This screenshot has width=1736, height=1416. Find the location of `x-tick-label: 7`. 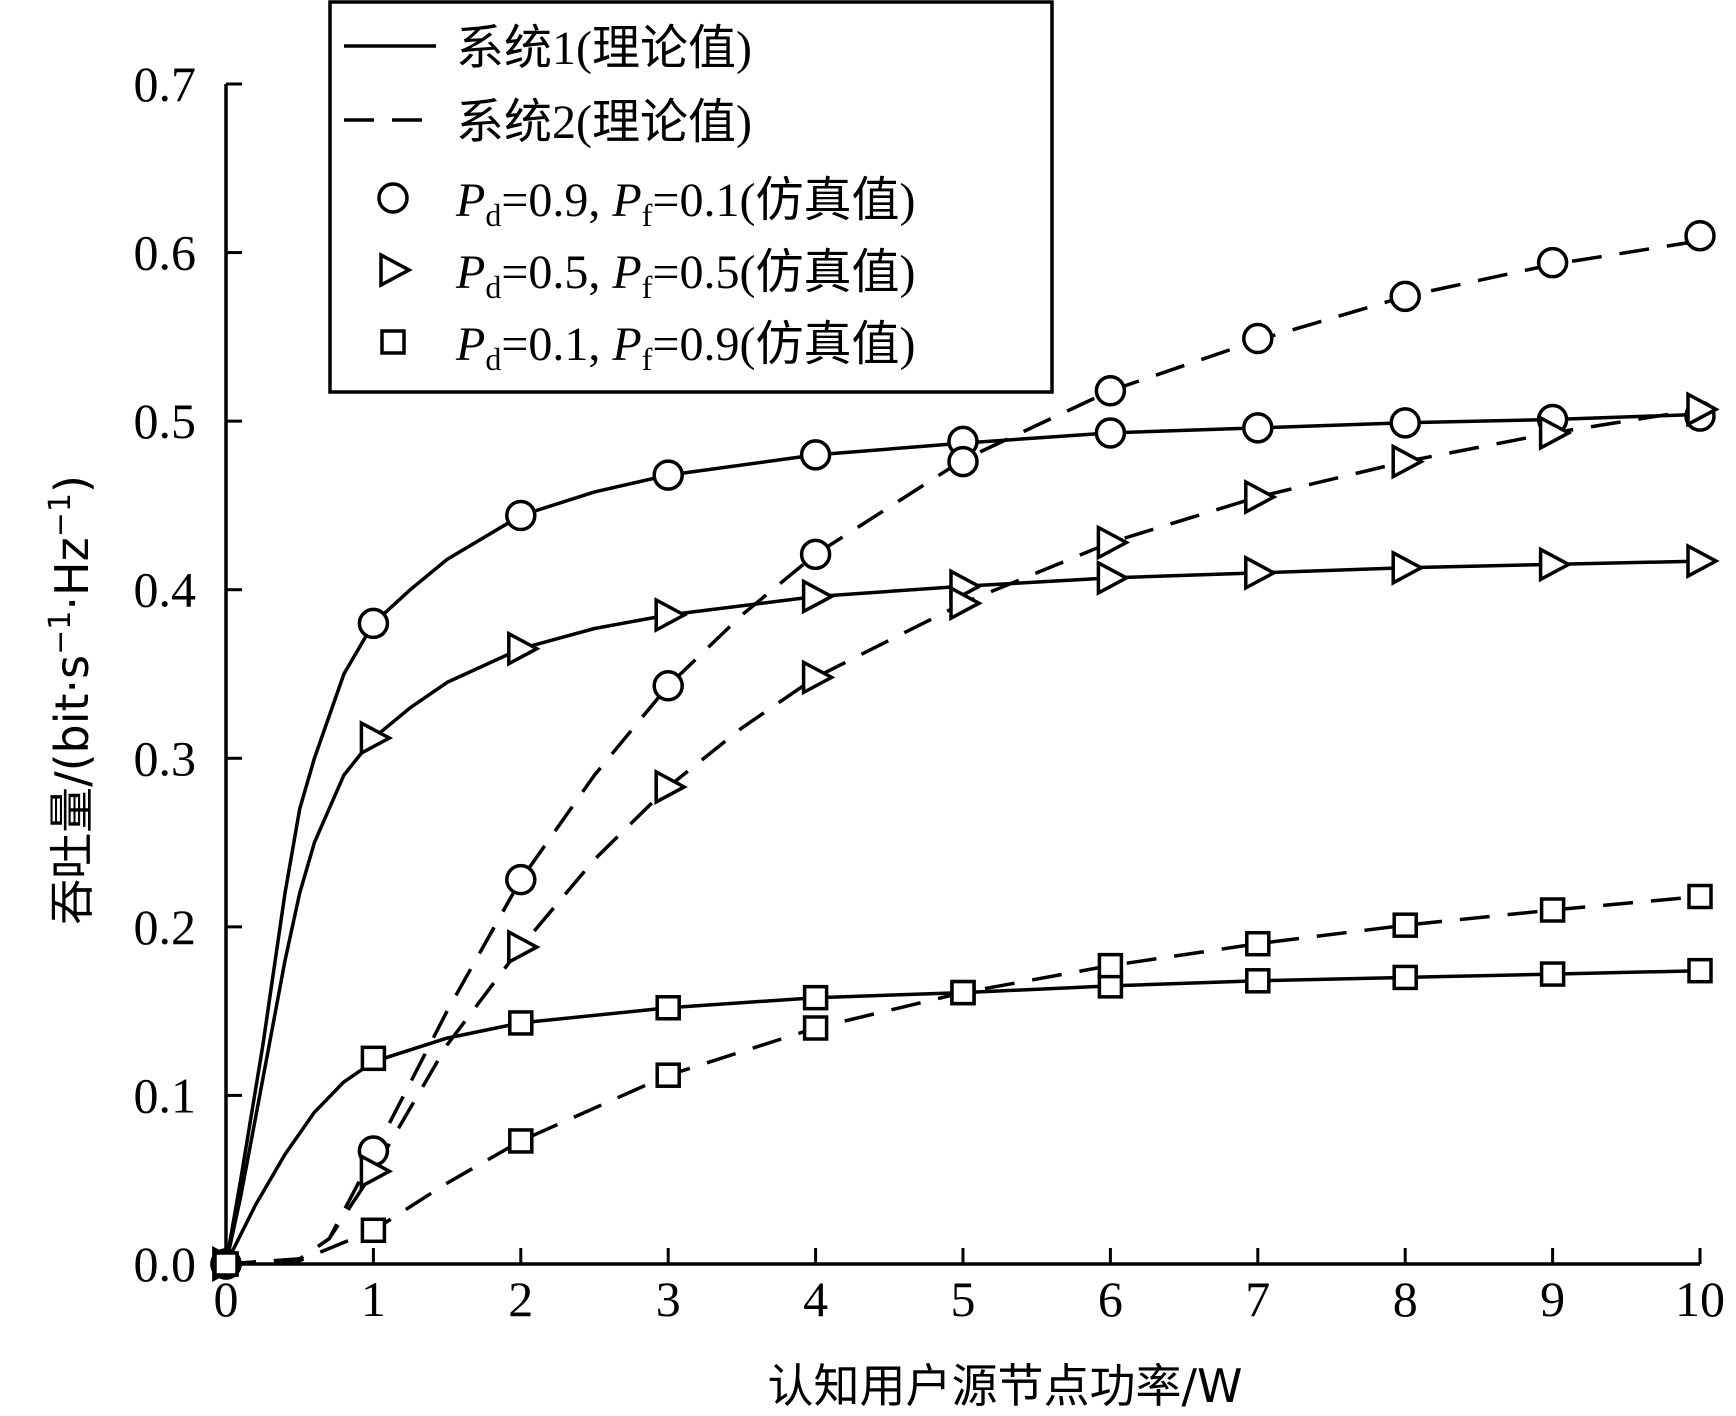

x-tick-label: 7 is located at coordinates (1257, 1299).